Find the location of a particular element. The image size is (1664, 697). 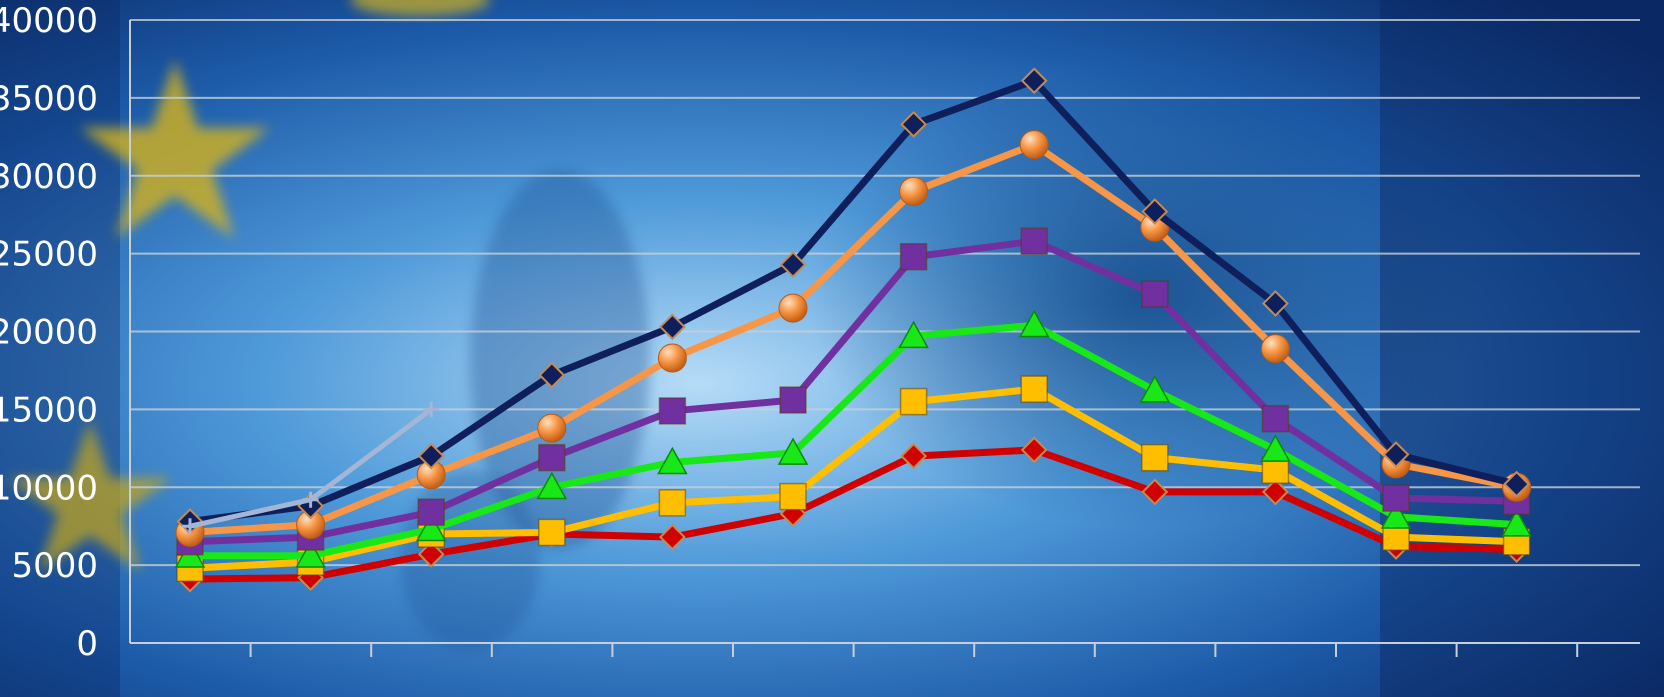

y-tick-label: 15000 is located at coordinates (49, 410).